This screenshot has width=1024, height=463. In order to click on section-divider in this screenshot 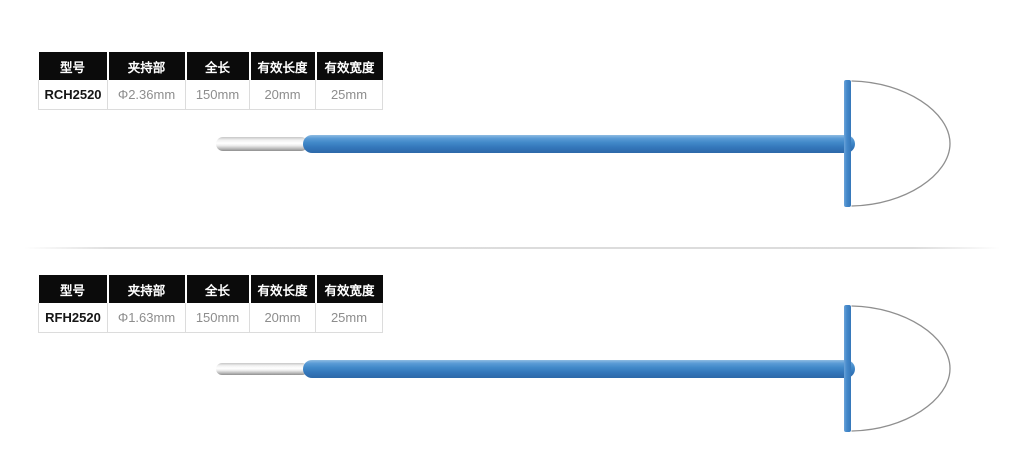, I will do `click(512, 248)`.